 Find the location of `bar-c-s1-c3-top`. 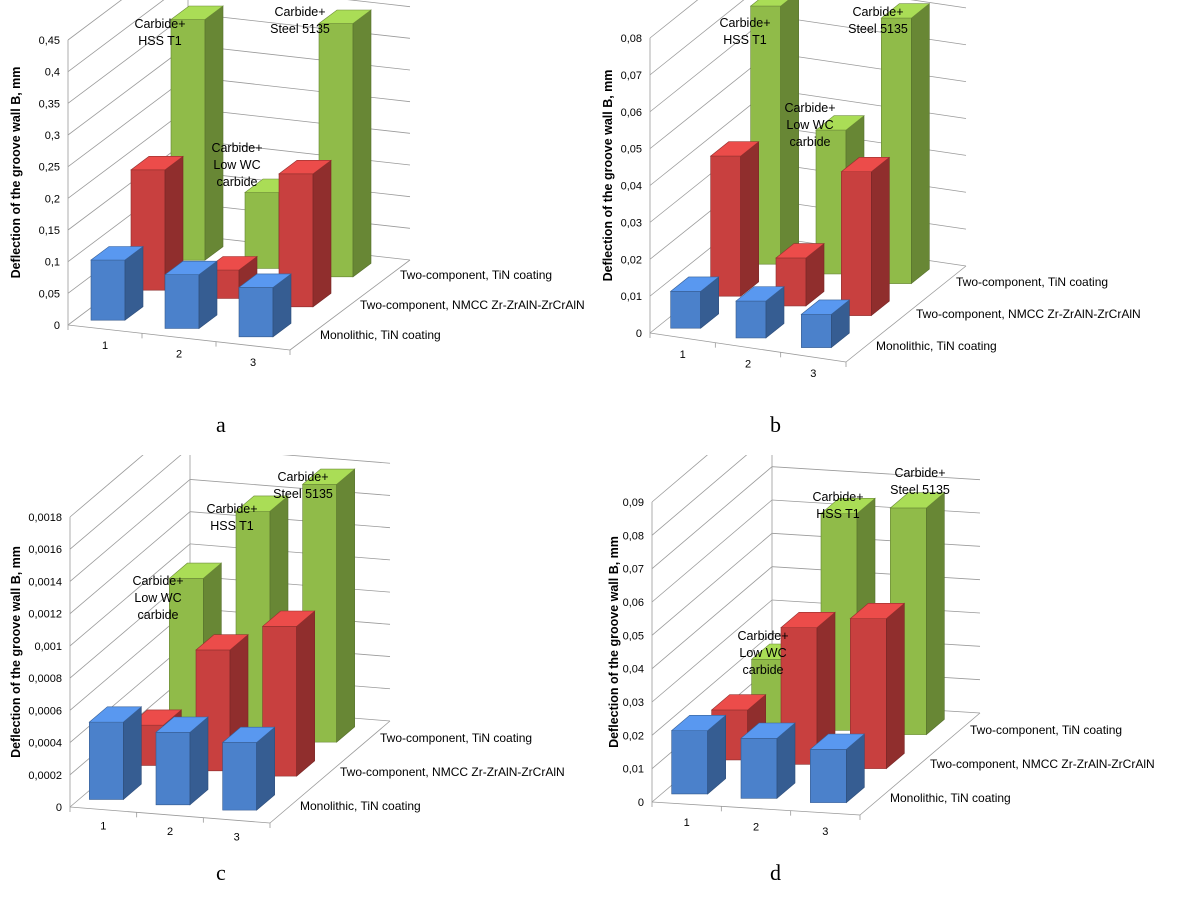

bar-c-s1-c3-top is located at coordinates (248, 734).